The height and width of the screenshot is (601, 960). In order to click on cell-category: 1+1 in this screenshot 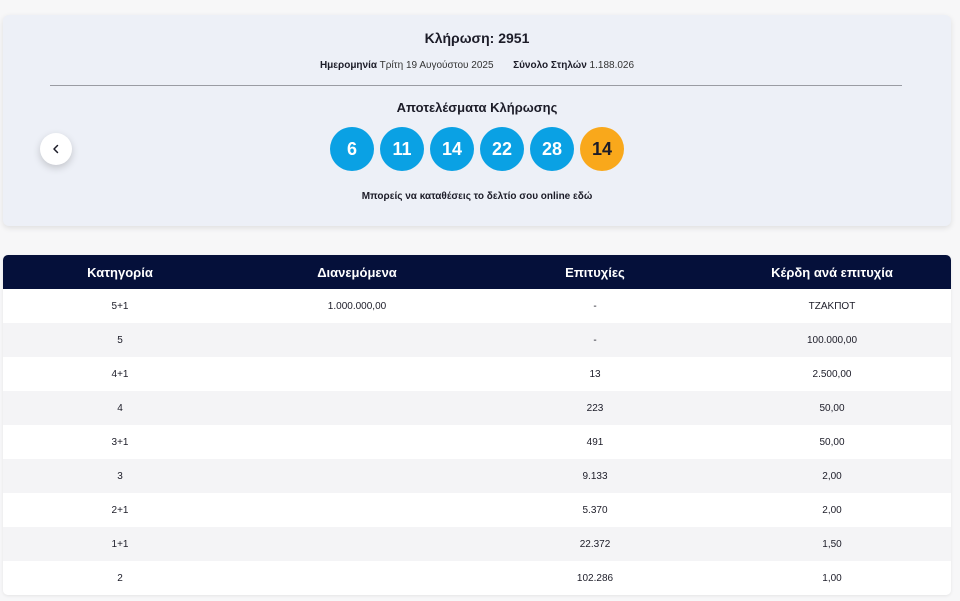, I will do `click(120, 544)`.